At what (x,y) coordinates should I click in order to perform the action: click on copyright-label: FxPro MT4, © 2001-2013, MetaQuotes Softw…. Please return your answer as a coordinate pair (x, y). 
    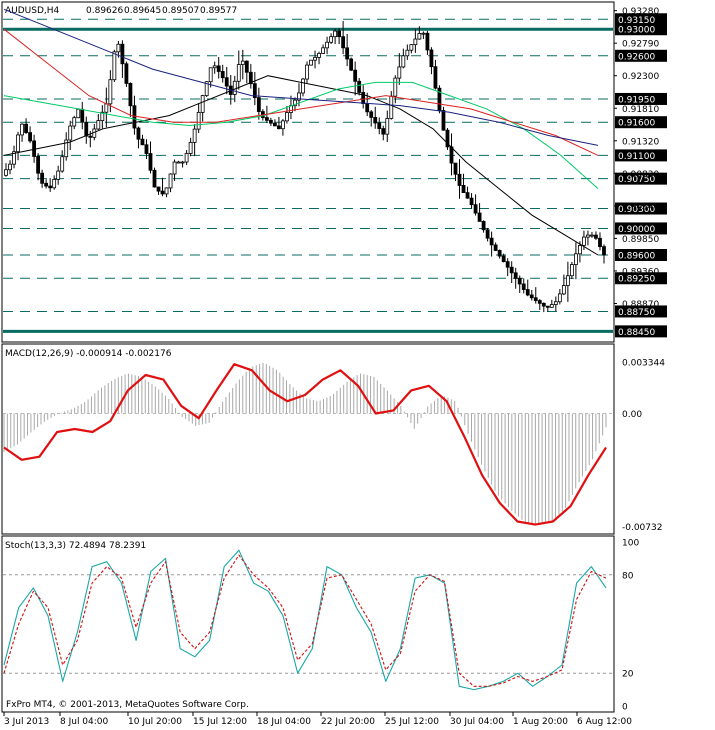
    Looking at the image, I should click on (127, 705).